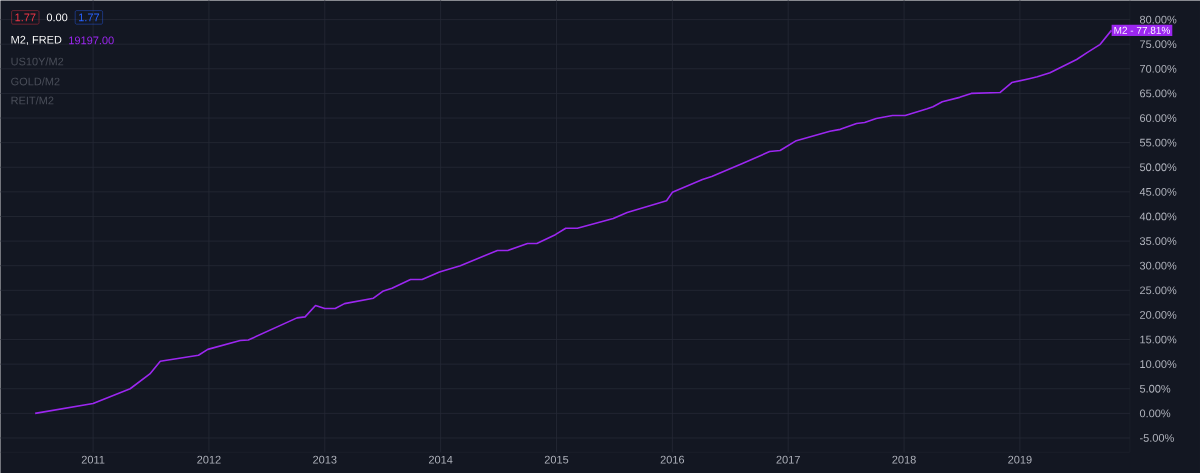  Describe the element at coordinates (209, 459) in the screenshot. I see `x-tick-label: 2012` at that location.